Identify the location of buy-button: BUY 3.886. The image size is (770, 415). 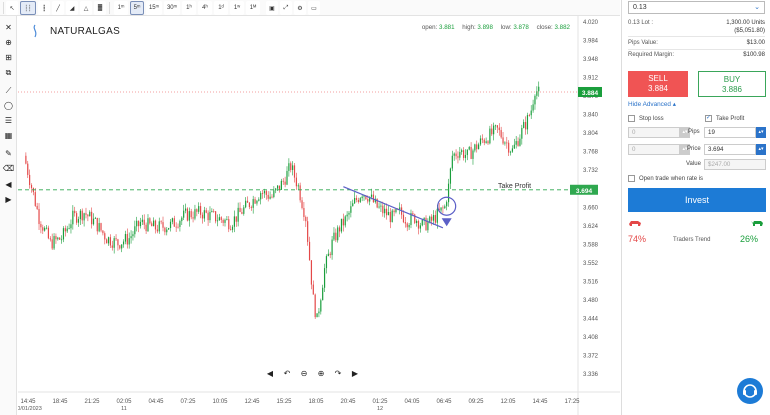
(732, 84).